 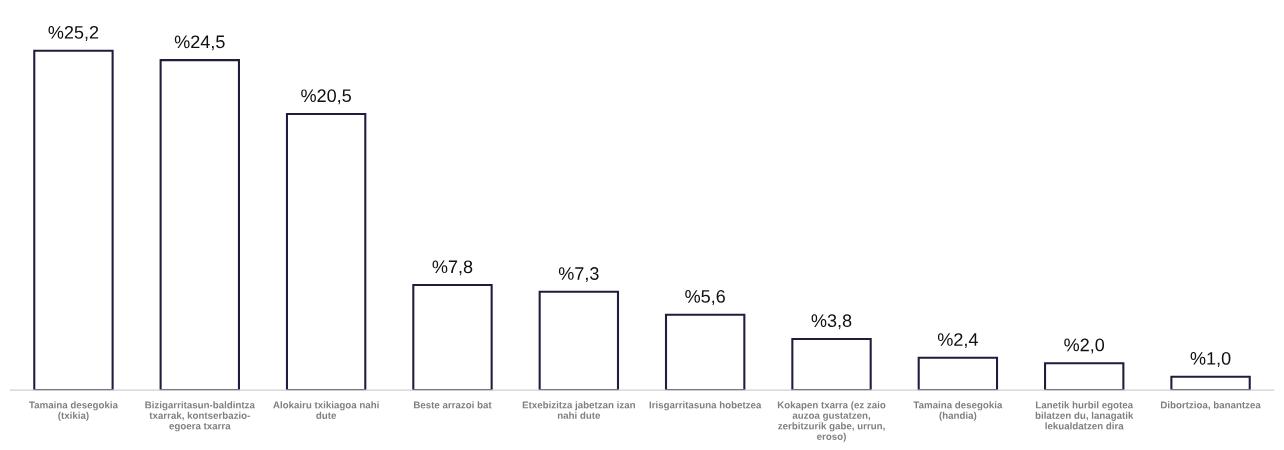 What do you see at coordinates (326, 97) in the screenshot?
I see `data-label: %20,5` at bounding box center [326, 97].